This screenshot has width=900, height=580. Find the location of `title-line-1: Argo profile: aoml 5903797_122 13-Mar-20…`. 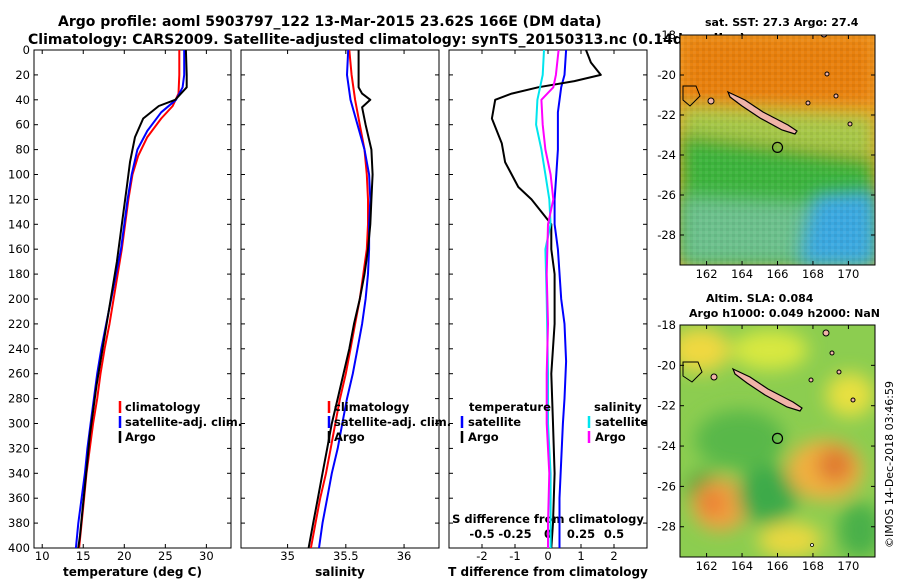

title-line-1: Argo profile: aoml 5903797_122 13-Mar-20… is located at coordinates (330, 22).